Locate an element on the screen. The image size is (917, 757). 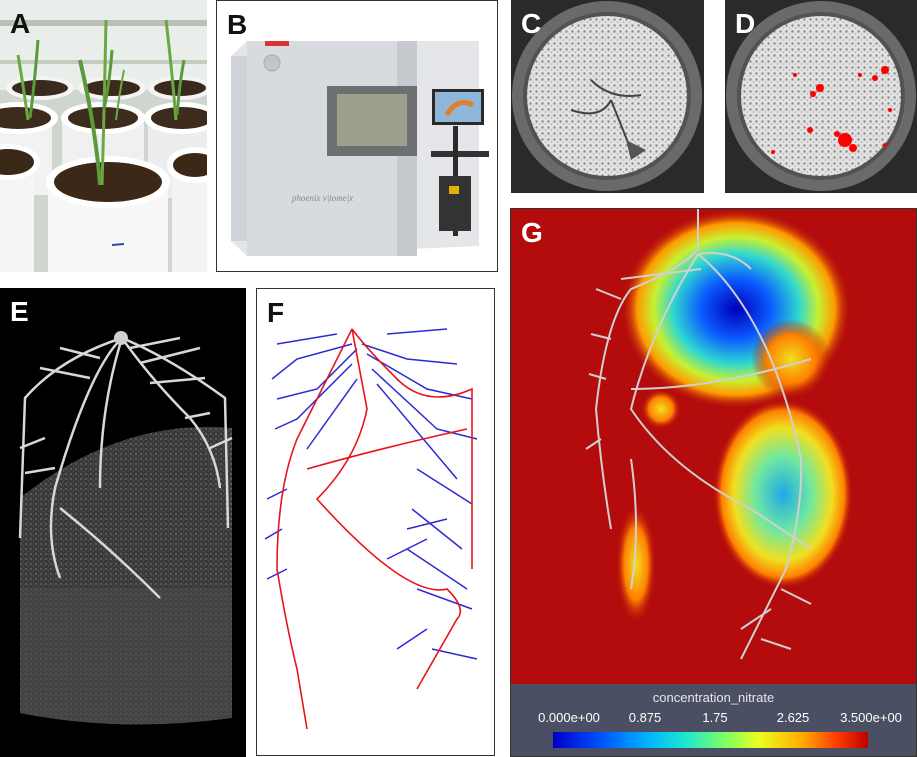
root-overlay is located at coordinates (698, 434).